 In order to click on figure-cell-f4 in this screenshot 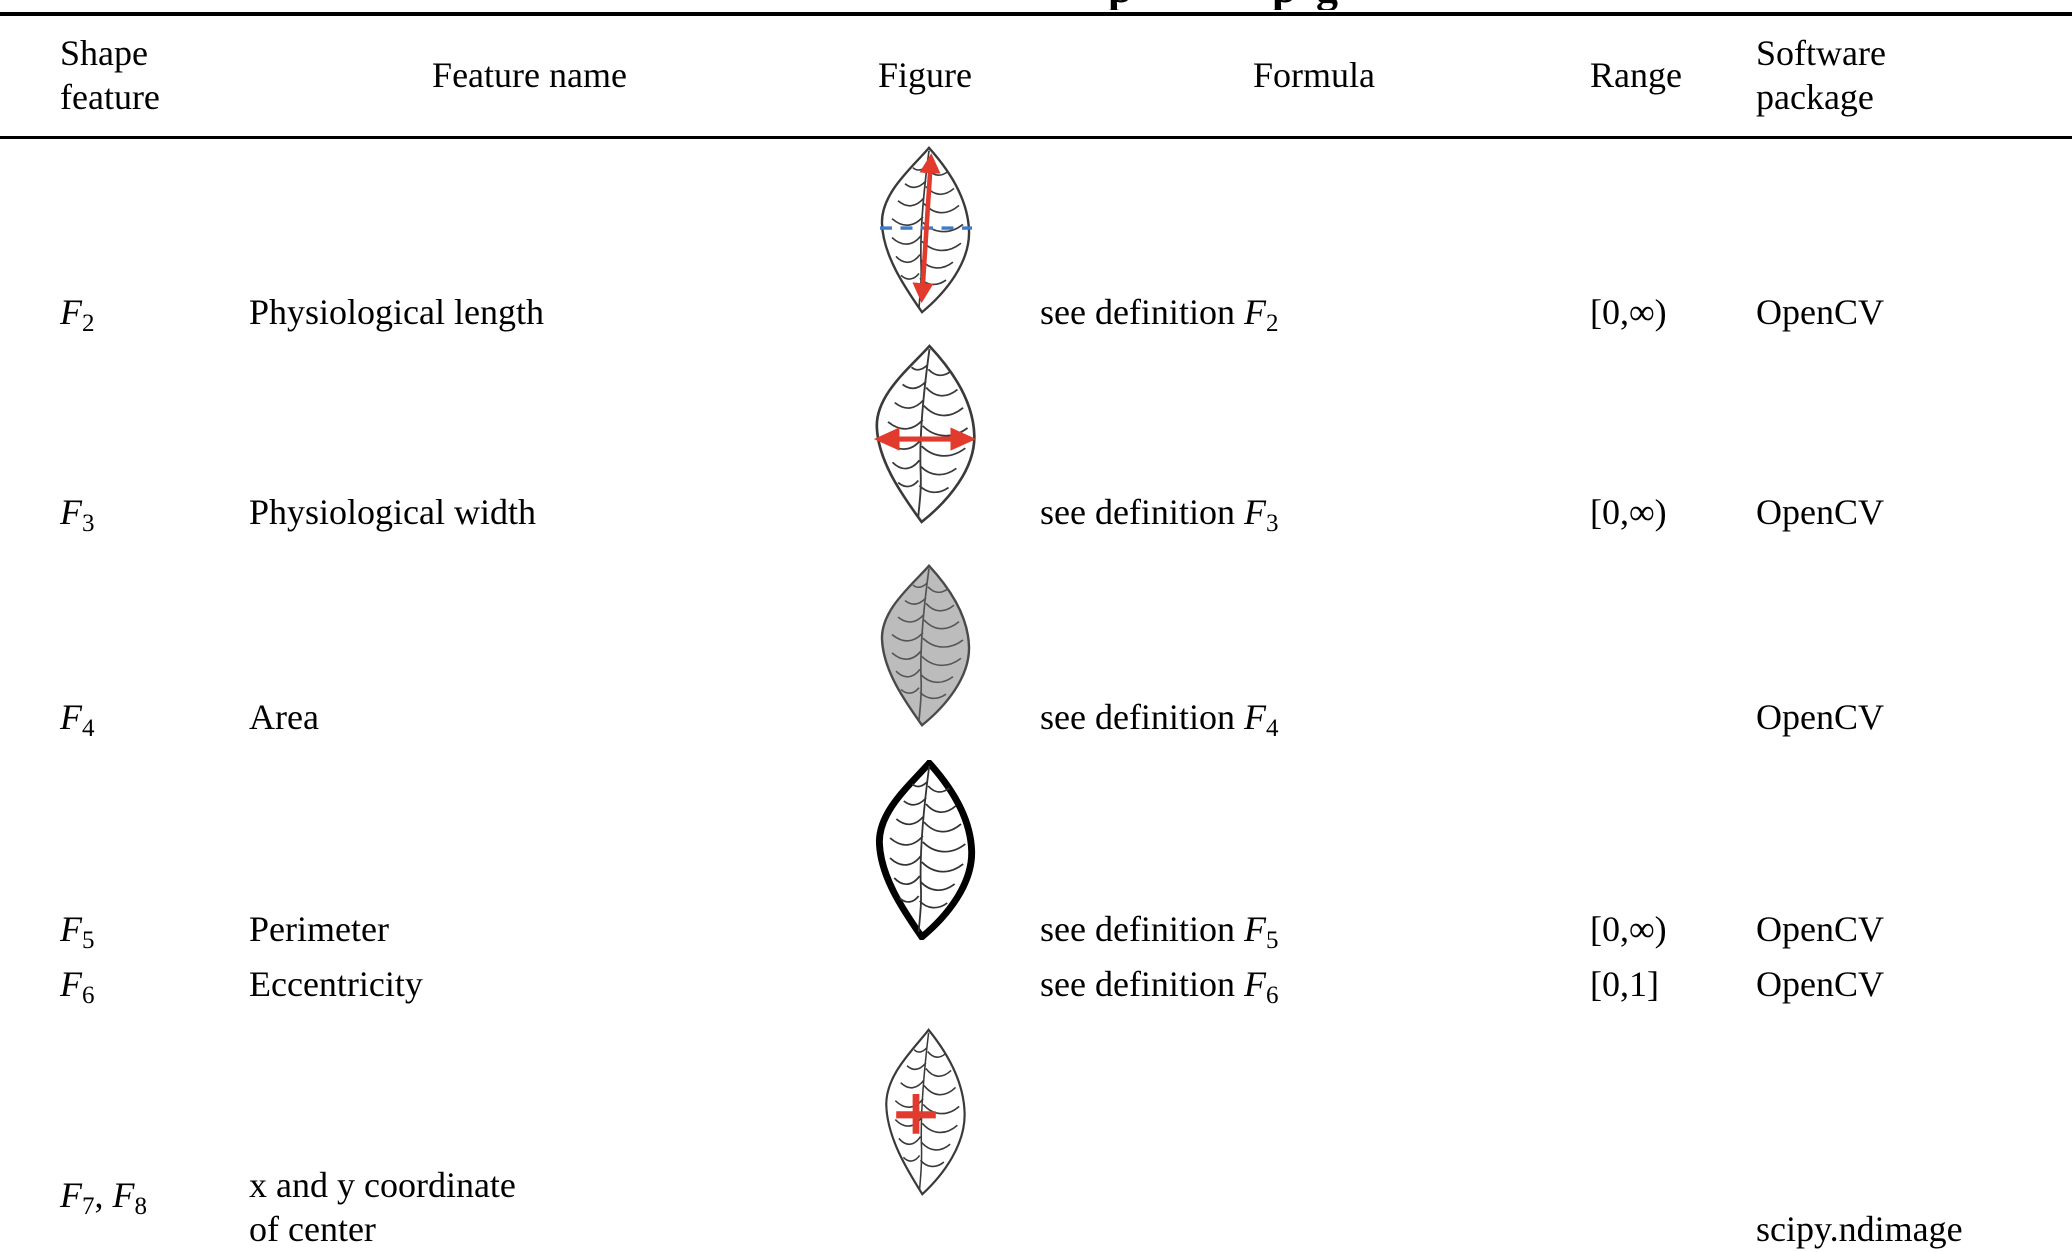, I will do `click(925, 642)`.